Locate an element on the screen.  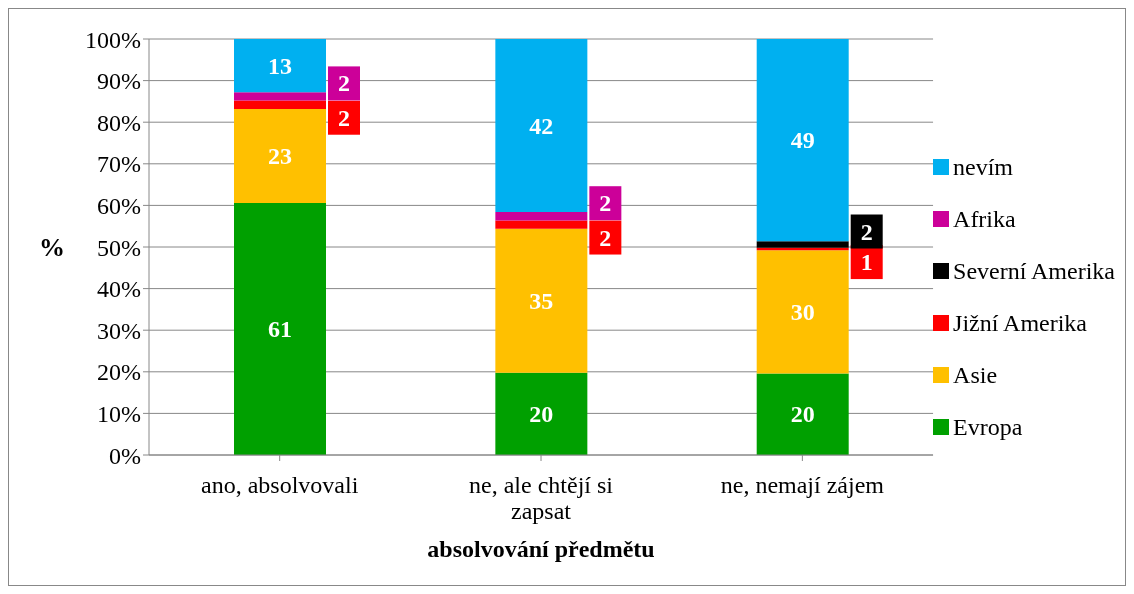
y-tick-label: 90% is located at coordinates (119, 81).